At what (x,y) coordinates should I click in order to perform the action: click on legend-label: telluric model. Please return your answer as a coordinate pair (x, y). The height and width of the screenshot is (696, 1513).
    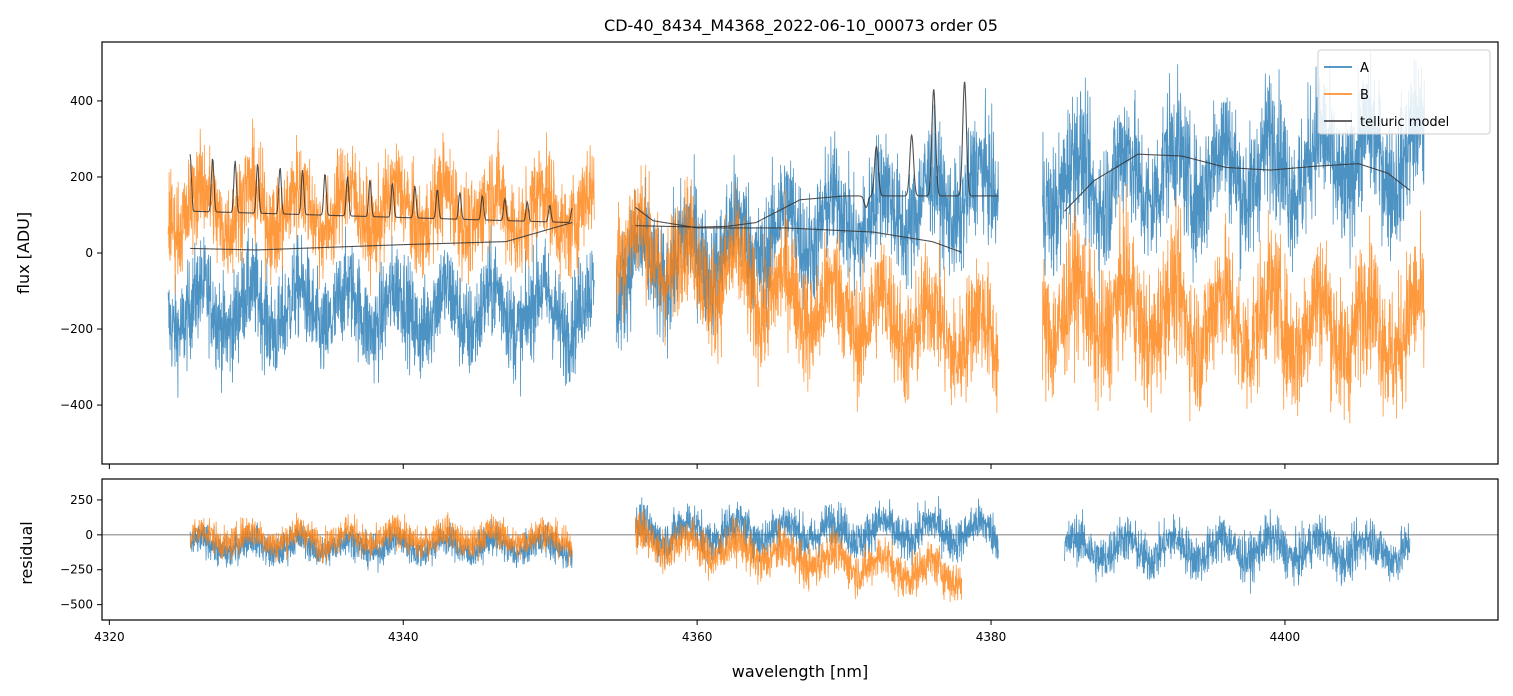
    Looking at the image, I should click on (1404, 122).